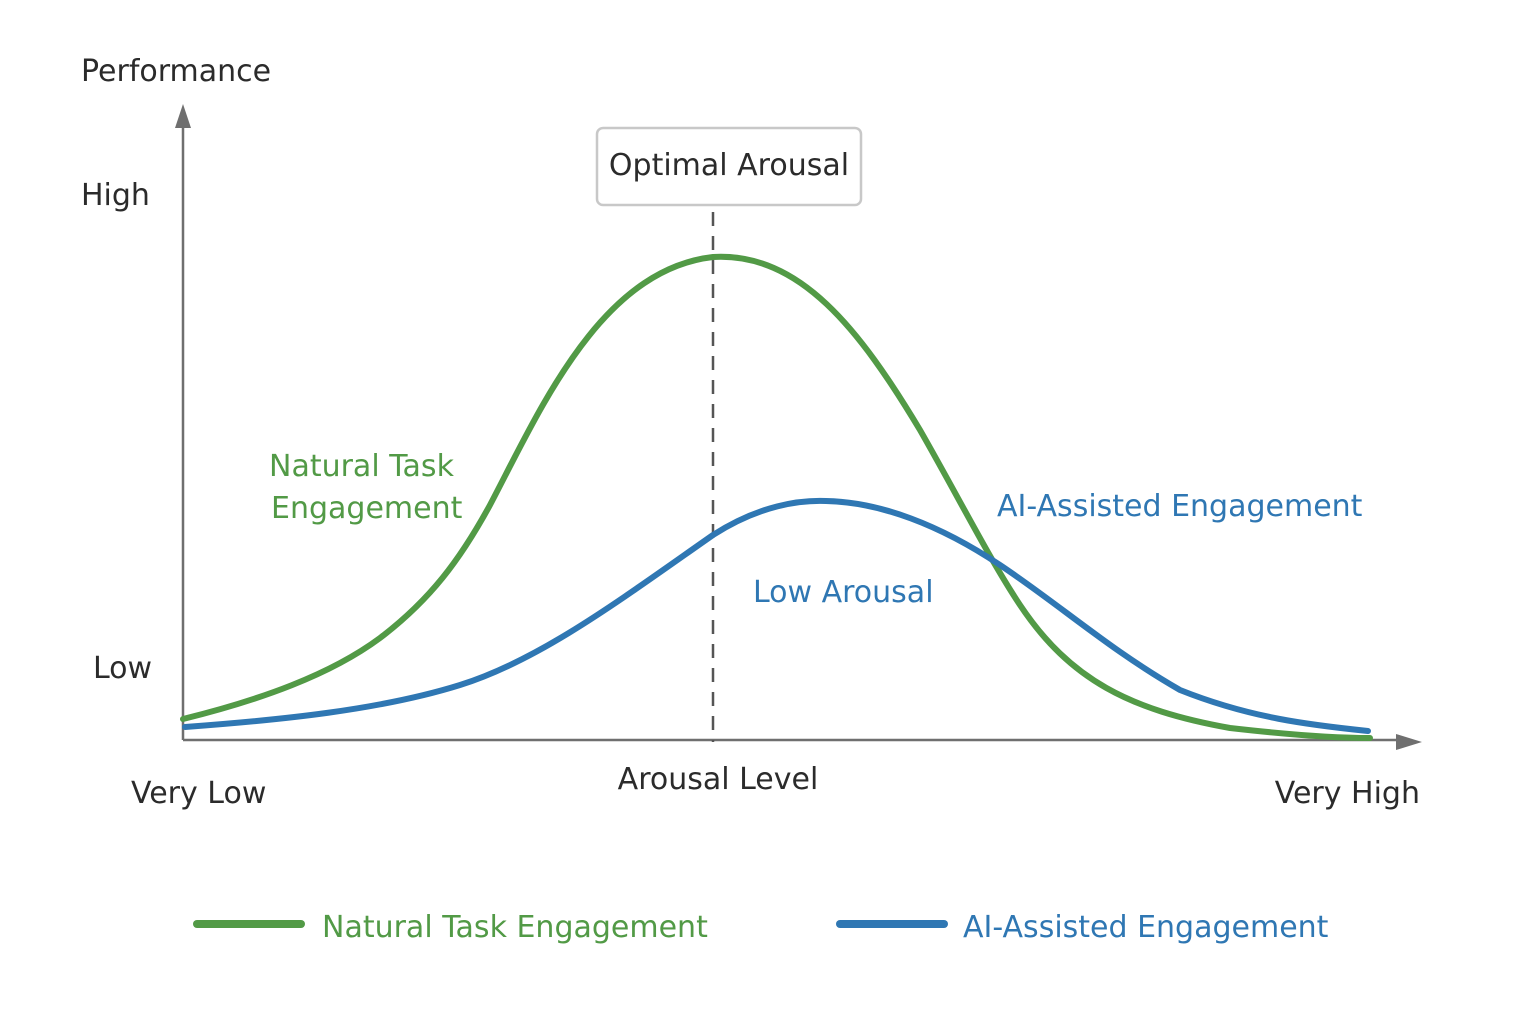 The image size is (1536, 1024). I want to click on low-arousal-label: Low Arousal, so click(843, 592).